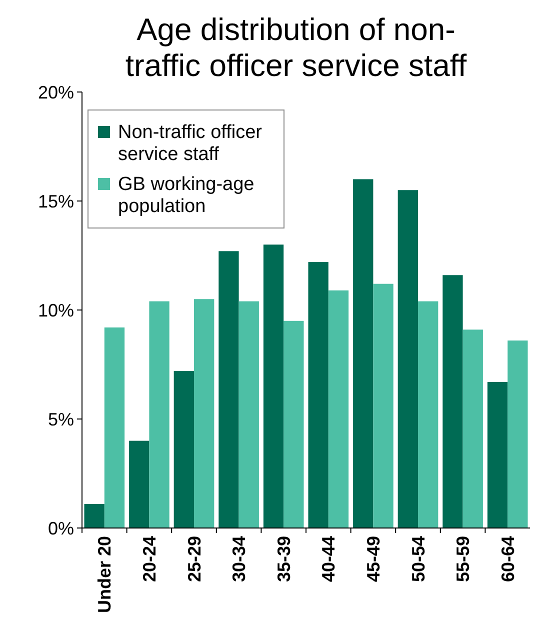  I want to click on y-tick-label: 20%, so click(56, 92).